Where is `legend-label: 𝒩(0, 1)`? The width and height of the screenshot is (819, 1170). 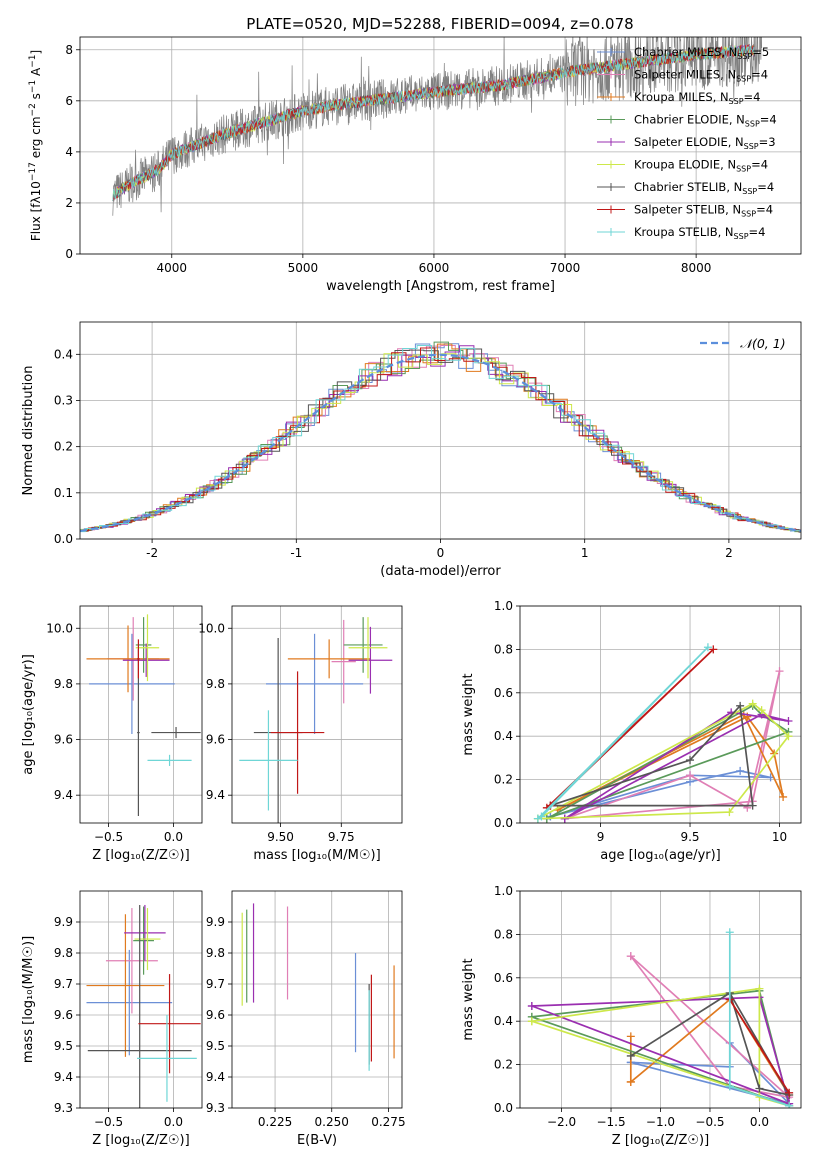 legend-label: 𝒩(0, 1) is located at coordinates (763, 343).